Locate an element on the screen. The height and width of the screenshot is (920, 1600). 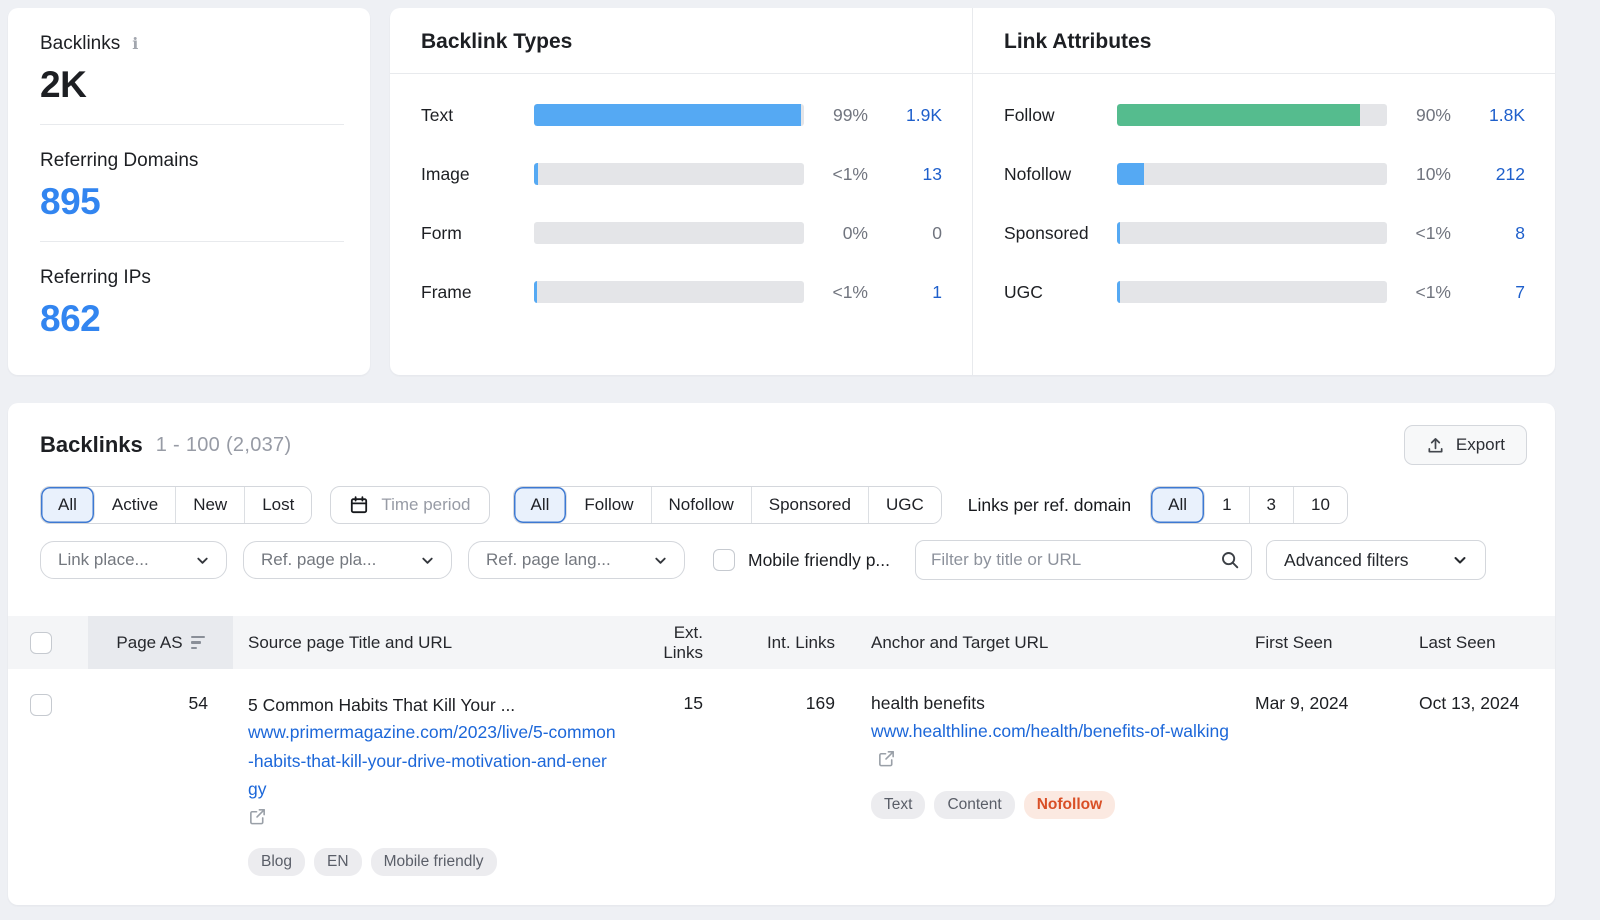
backlinks-stat: Backlinks i 2K is located at coordinates (189, 66).